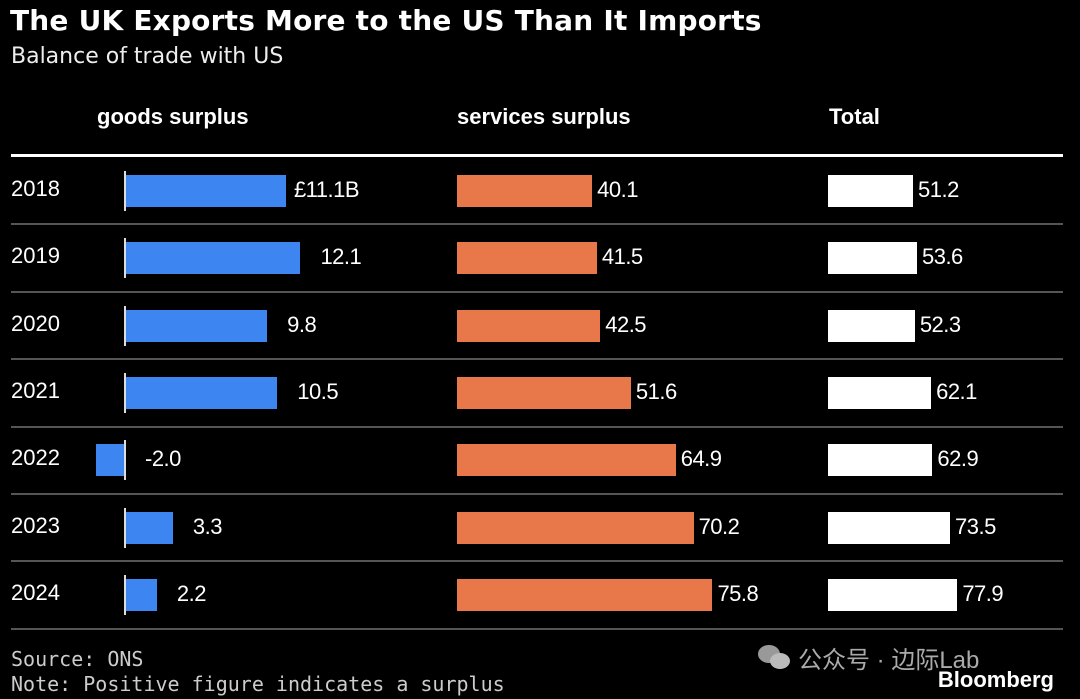  Describe the element at coordinates (163, 459) in the screenshot. I see `goods-value-label: -2.0` at that location.